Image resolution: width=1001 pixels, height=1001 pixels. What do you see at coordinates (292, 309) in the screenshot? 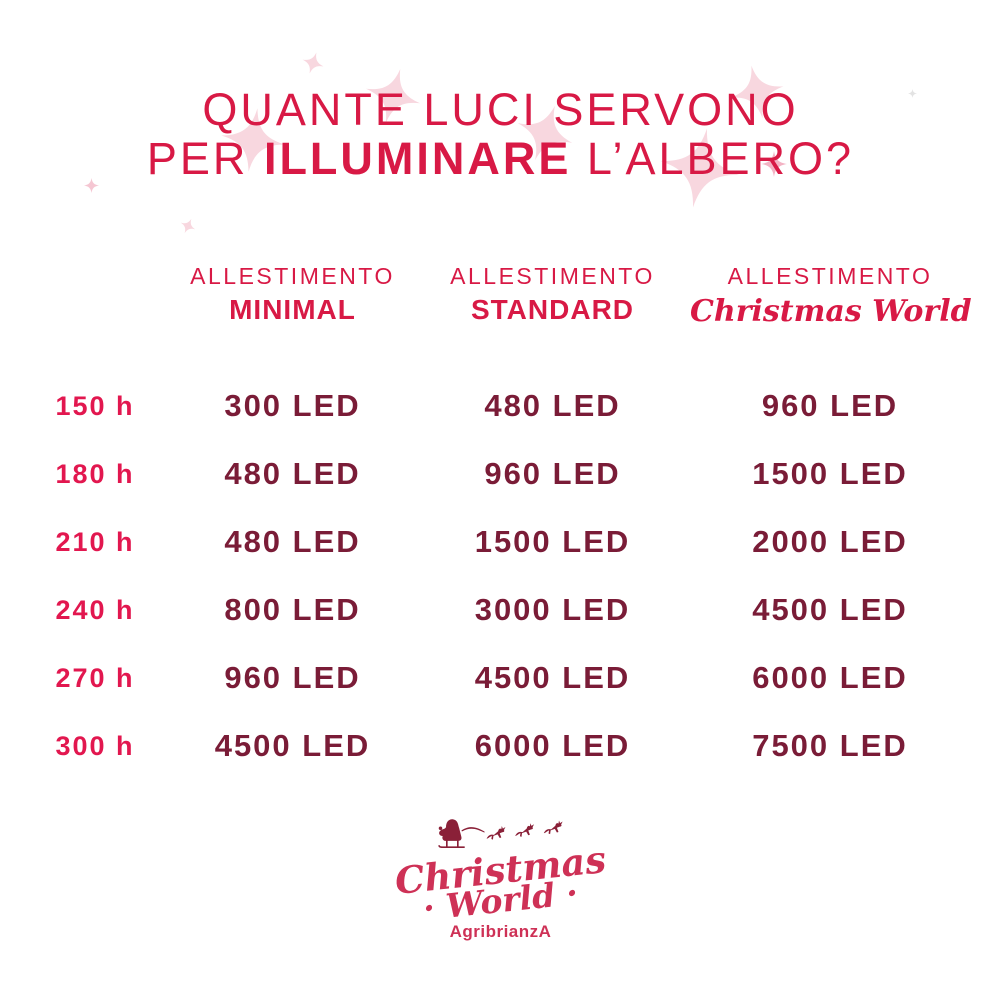
I see `column-header-bottom: MINIMAL` at bounding box center [292, 309].